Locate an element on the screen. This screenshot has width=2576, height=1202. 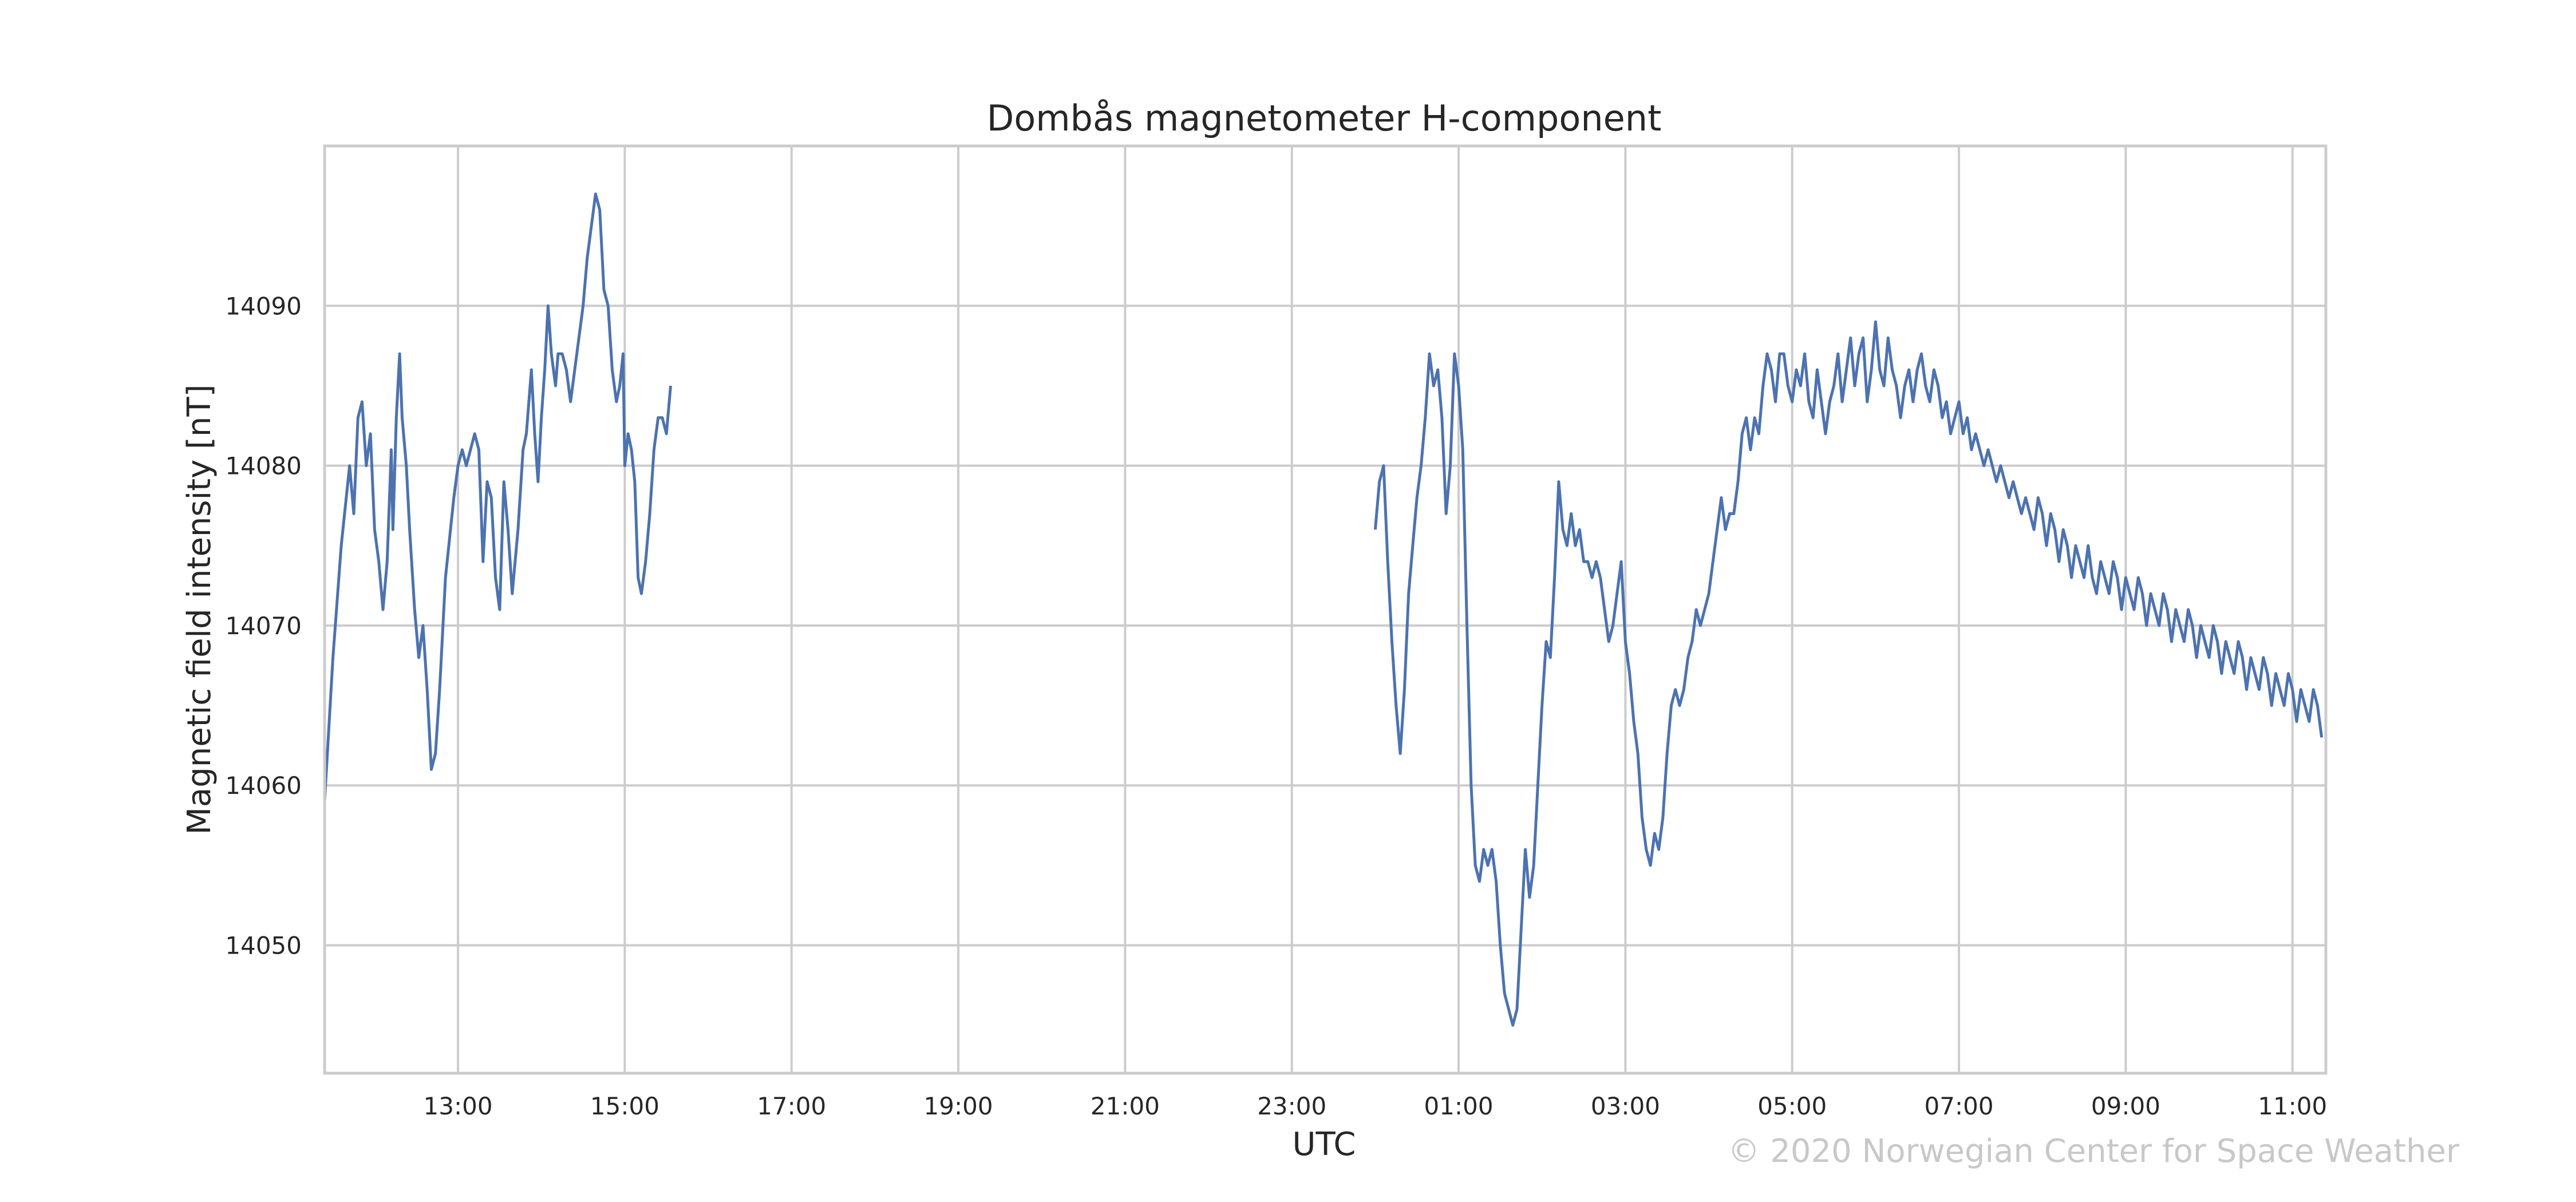
y-tick-label: 14060 is located at coordinates (263, 786).